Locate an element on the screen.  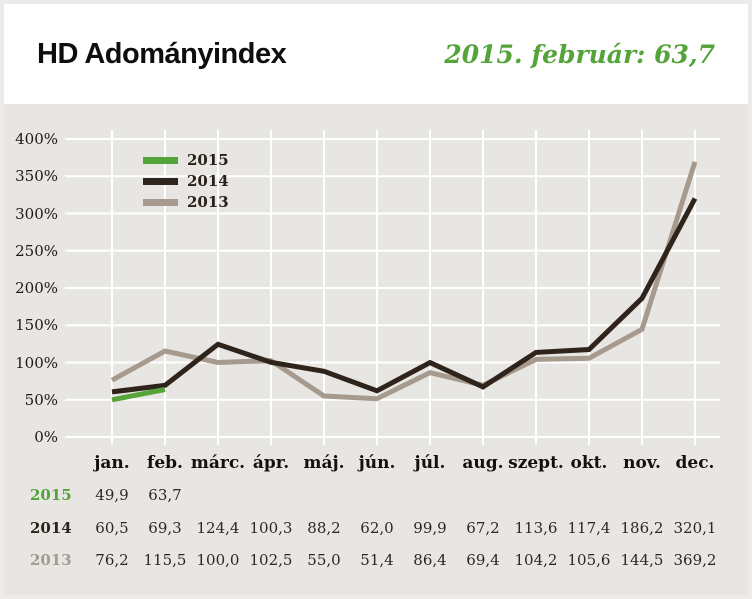
table-cell: 62,0 is located at coordinates (377, 528).